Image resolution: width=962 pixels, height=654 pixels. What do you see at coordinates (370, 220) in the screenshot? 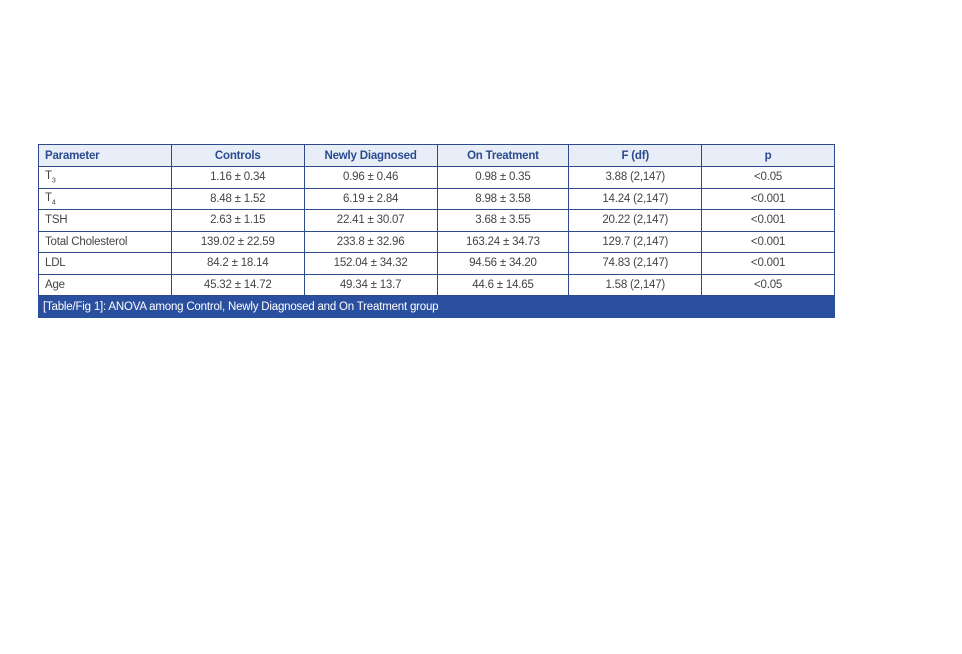
I see `newly-diagnosed-cell: 22.41 ± 30.07` at bounding box center [370, 220].